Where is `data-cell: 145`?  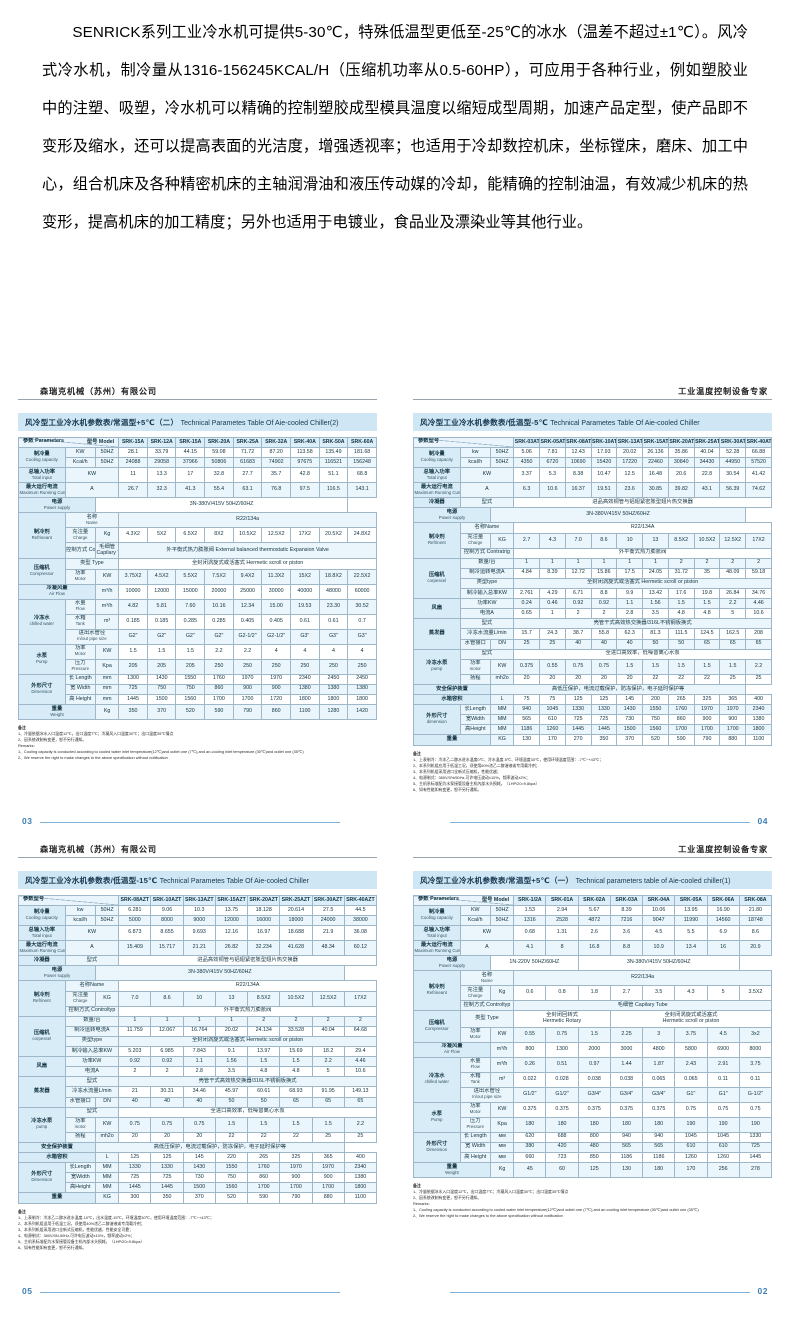 data-cell: 145 is located at coordinates (630, 700).